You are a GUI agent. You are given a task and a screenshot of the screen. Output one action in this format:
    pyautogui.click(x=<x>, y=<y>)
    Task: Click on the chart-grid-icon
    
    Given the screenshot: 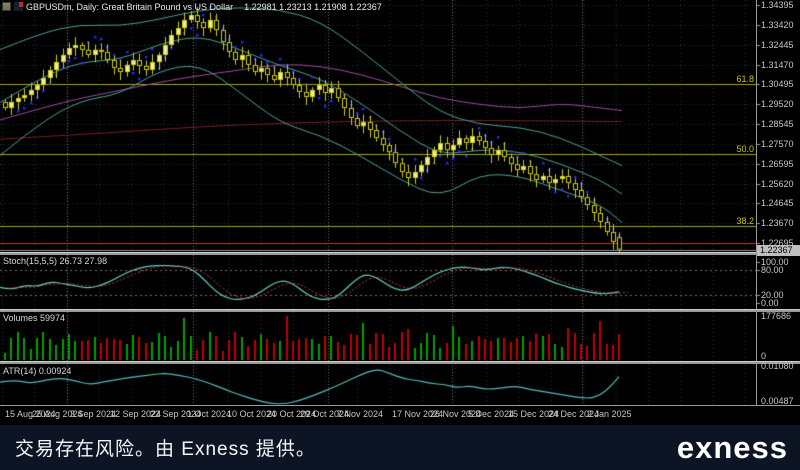 What is the action you would take?
    pyautogui.click(x=6, y=6)
    